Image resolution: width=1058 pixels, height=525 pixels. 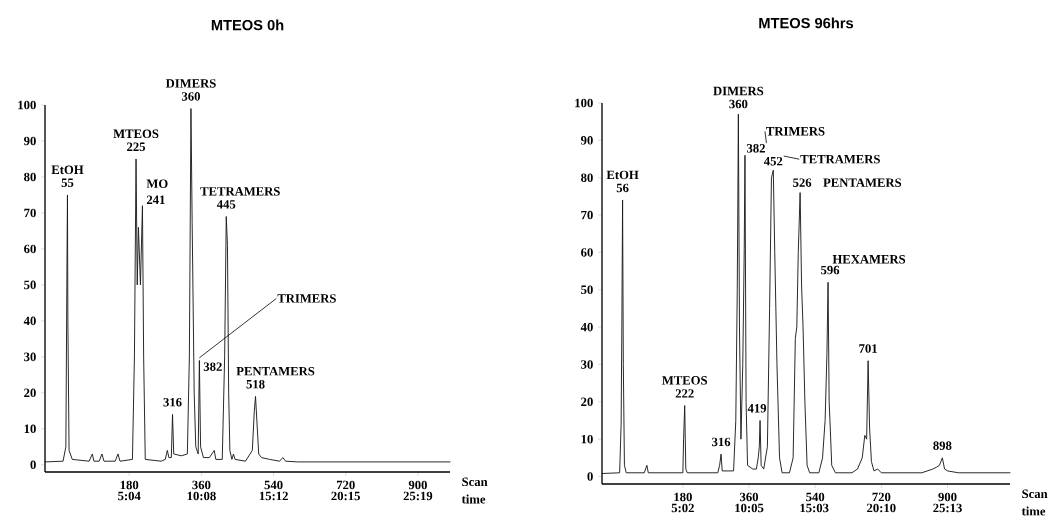 What do you see at coordinates (345, 496) in the screenshot?
I see `x2-tick-label: 20:15` at bounding box center [345, 496].